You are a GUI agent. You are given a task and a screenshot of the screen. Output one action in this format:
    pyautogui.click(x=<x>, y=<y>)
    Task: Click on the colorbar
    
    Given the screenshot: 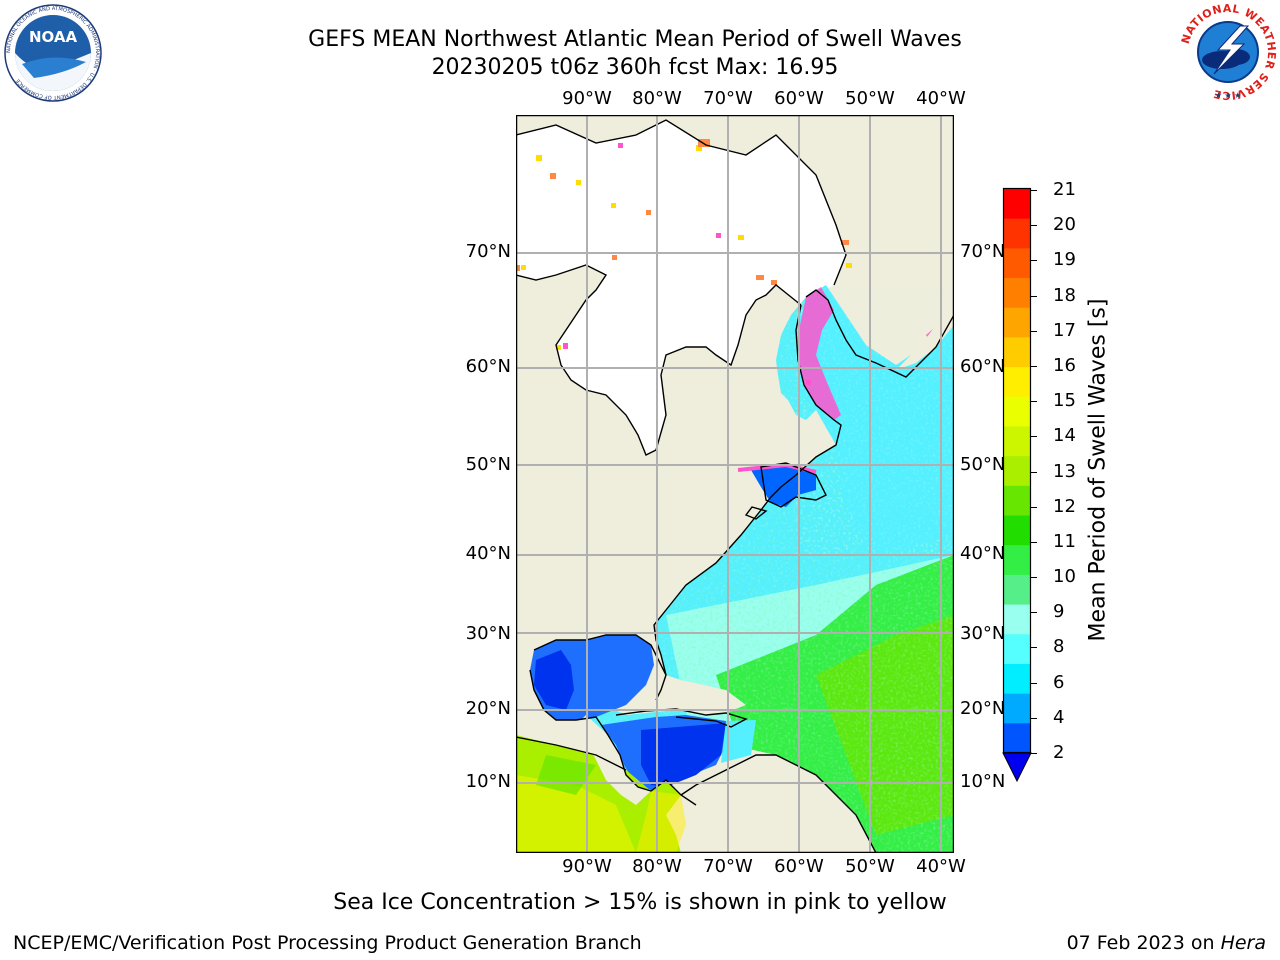 What is the action you would take?
    pyautogui.click(x=1017, y=485)
    